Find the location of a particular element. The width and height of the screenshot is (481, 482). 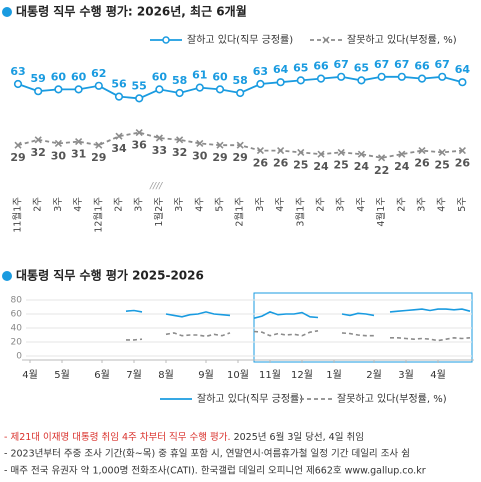

footnote-text: 2025년 6월 3일 당선, 4일 취임 is located at coordinates (297, 437).